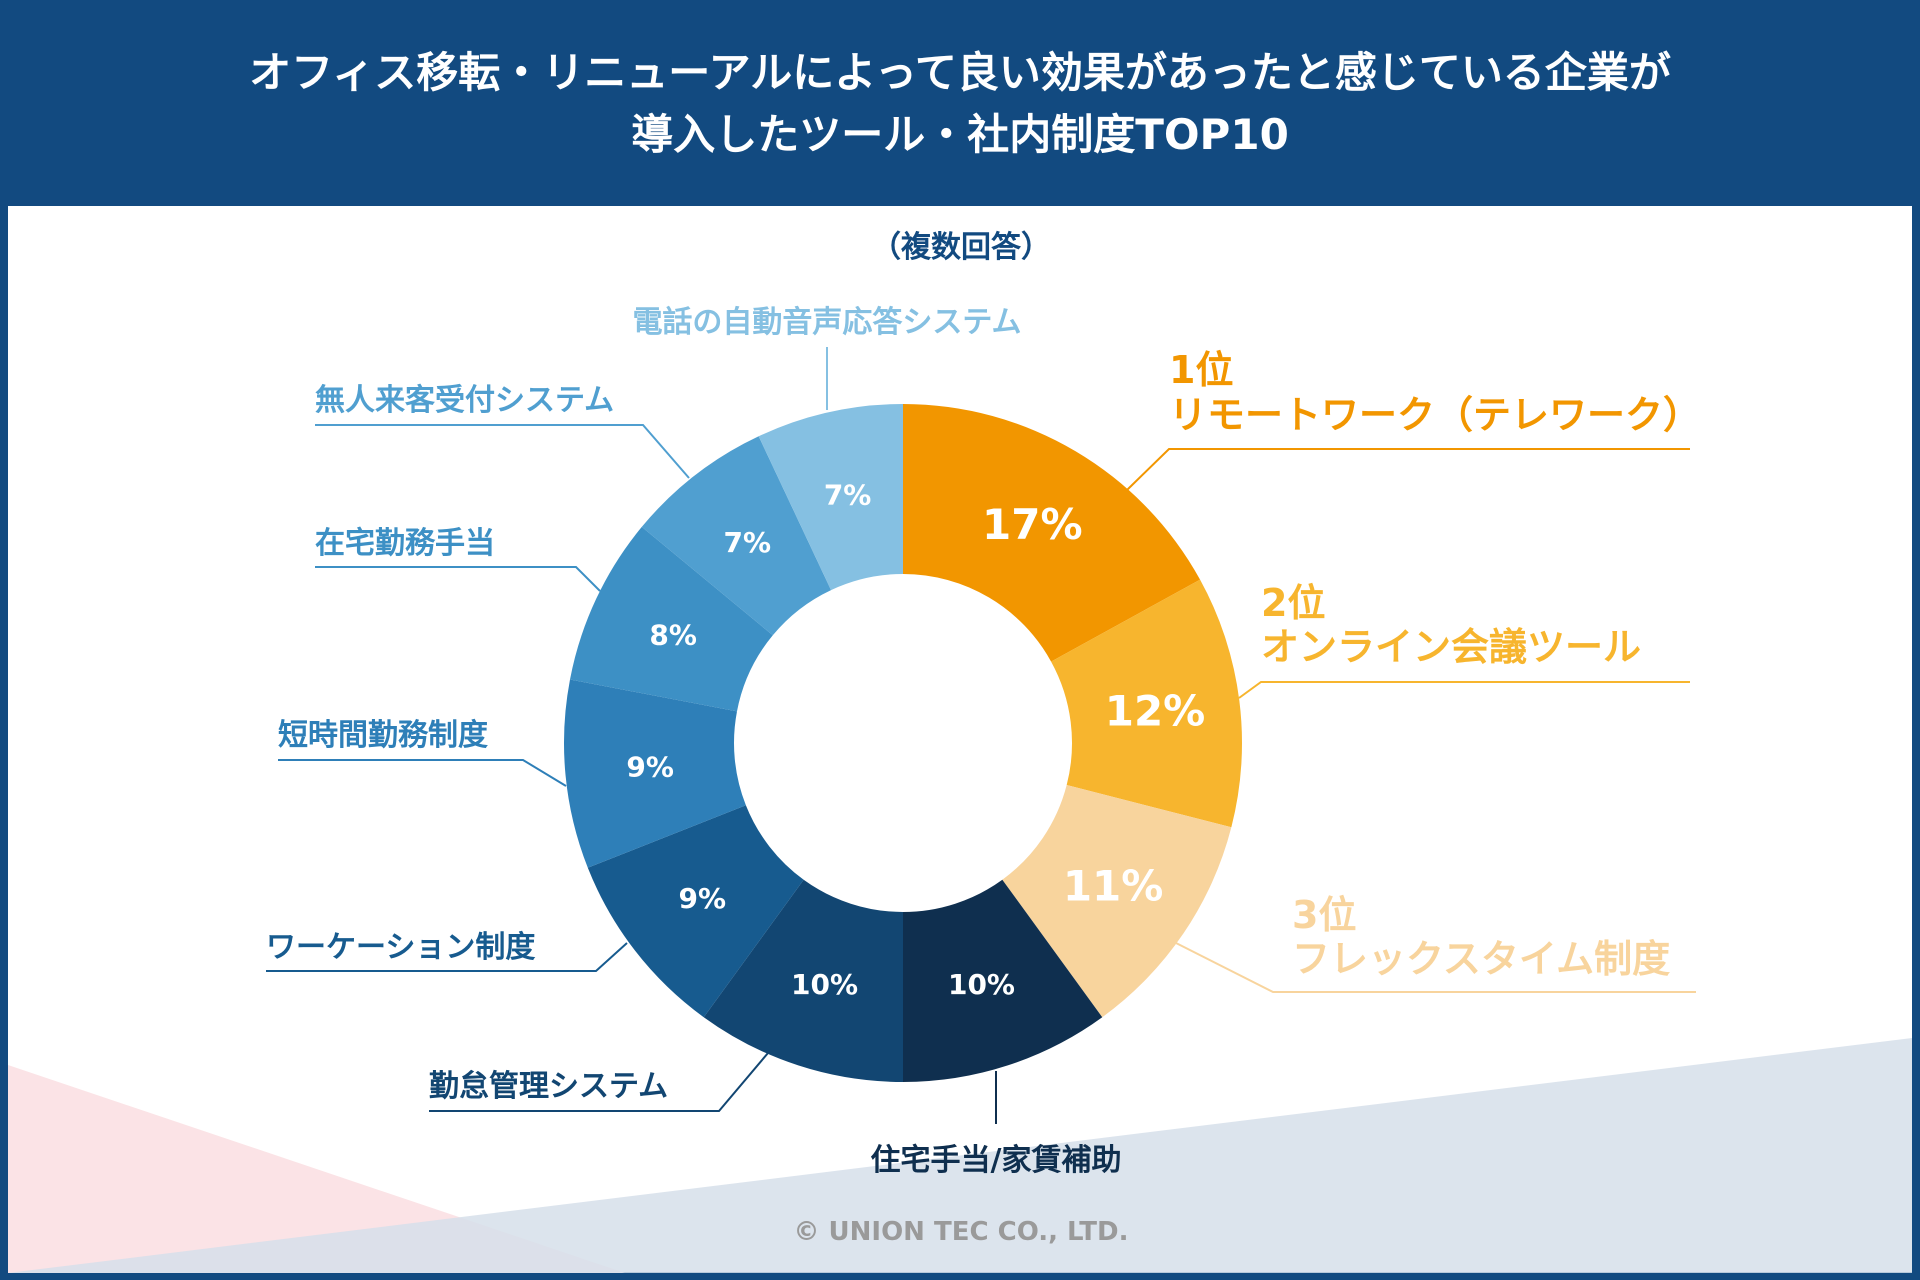  What do you see at coordinates (1324, 915) in the screenshot?
I see `rank-label: 3位` at bounding box center [1324, 915].